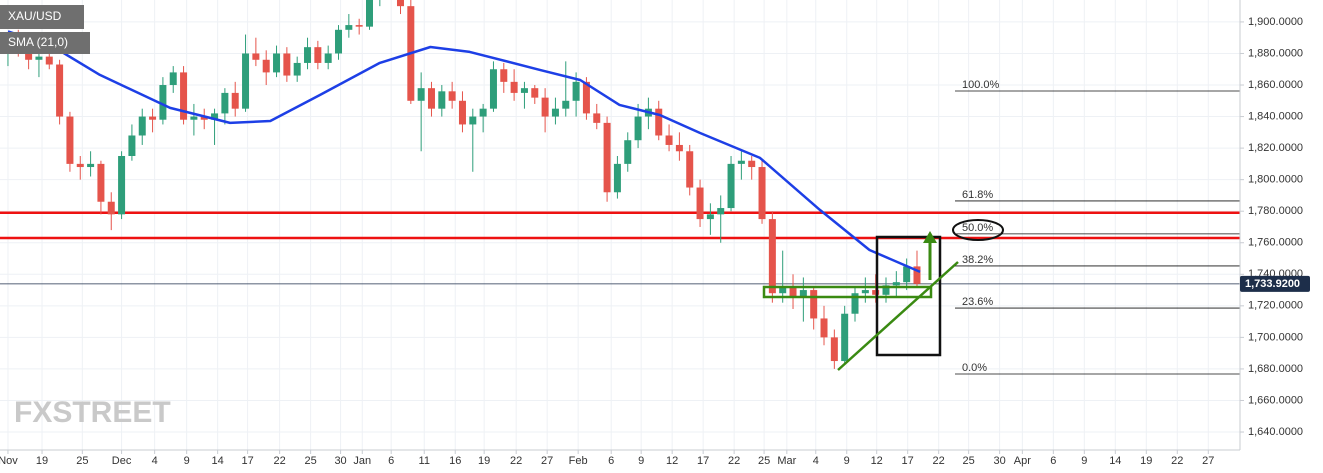  Describe the element at coordinates (1275, 243) in the screenshot. I see `y-tick-label: 1,760.0000` at that location.